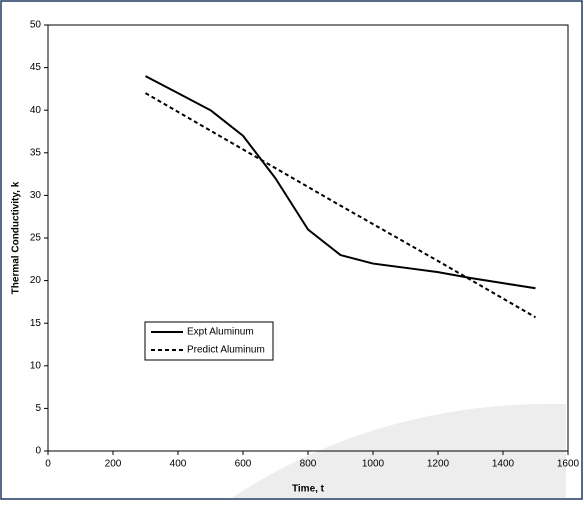  Describe the element at coordinates (48, 464) in the screenshot. I see `x-tick-label: 0` at that location.